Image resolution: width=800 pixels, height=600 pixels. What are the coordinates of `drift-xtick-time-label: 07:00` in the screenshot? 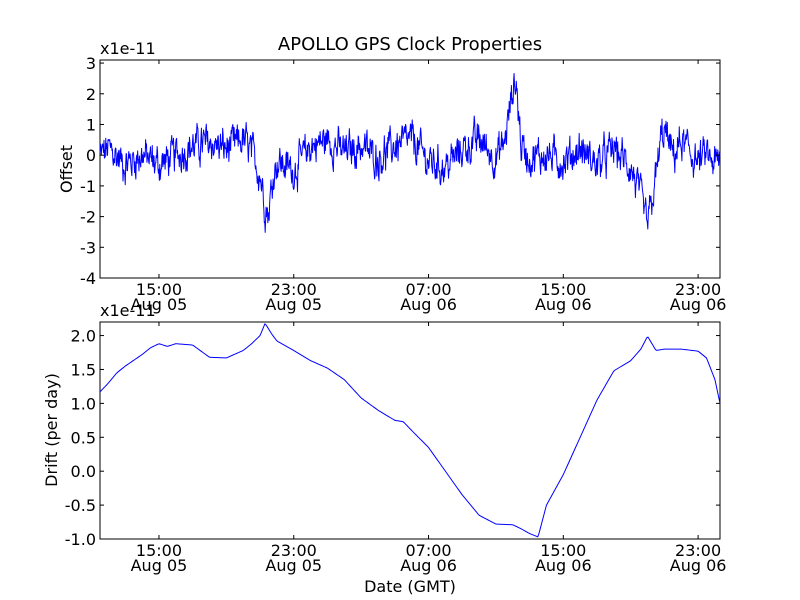 It's located at (428, 550).